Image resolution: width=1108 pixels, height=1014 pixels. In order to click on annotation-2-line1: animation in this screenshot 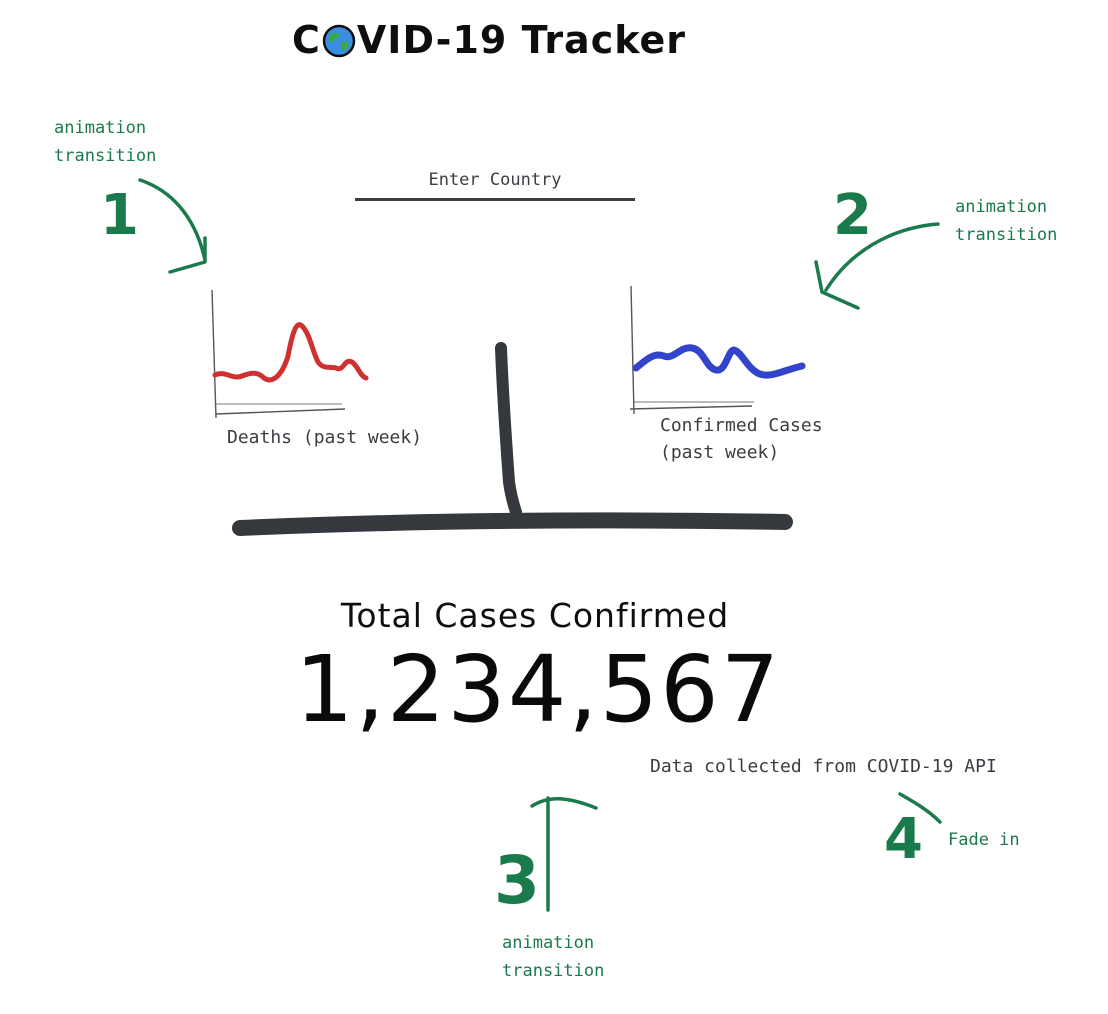, I will do `click(1001, 207)`.